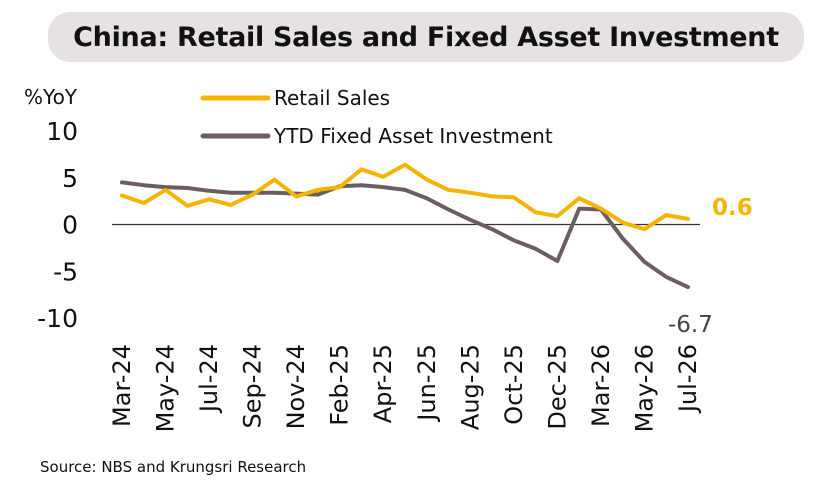 This screenshot has height=491, width=840. What do you see at coordinates (122, 385) in the screenshot?
I see `x-tick-label: Mar-24` at bounding box center [122, 385].